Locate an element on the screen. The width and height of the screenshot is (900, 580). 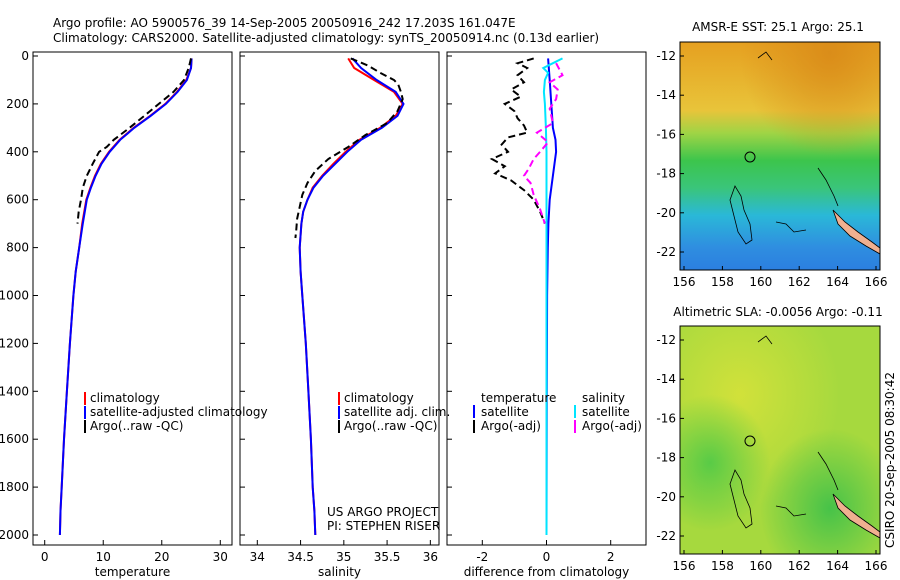
series-line-temperature-satellite is located at coordinates (551, 297).